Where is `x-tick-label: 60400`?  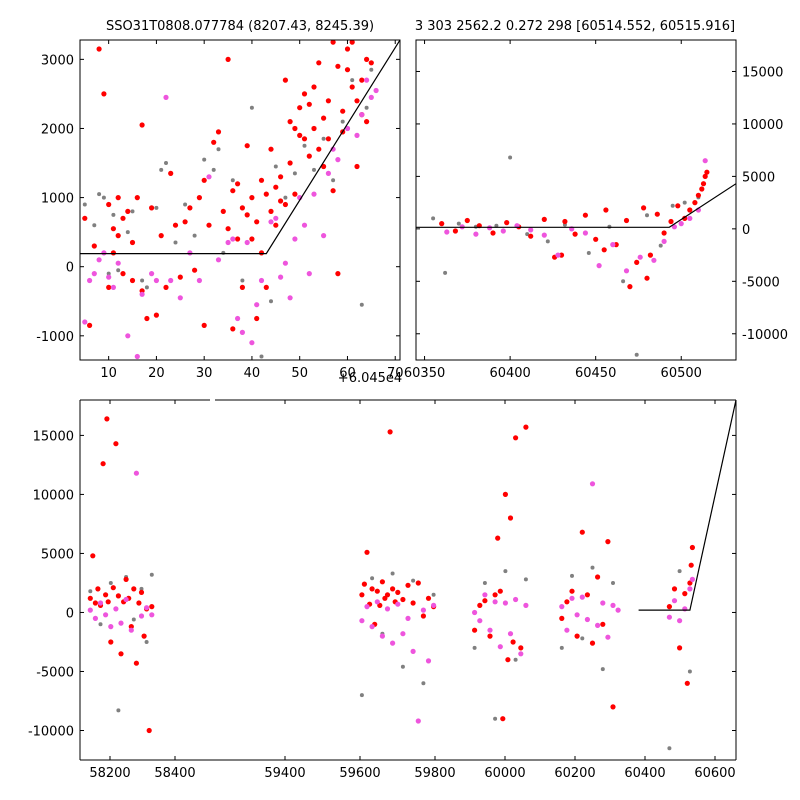 x-tick-label: 60400 is located at coordinates (509, 373).